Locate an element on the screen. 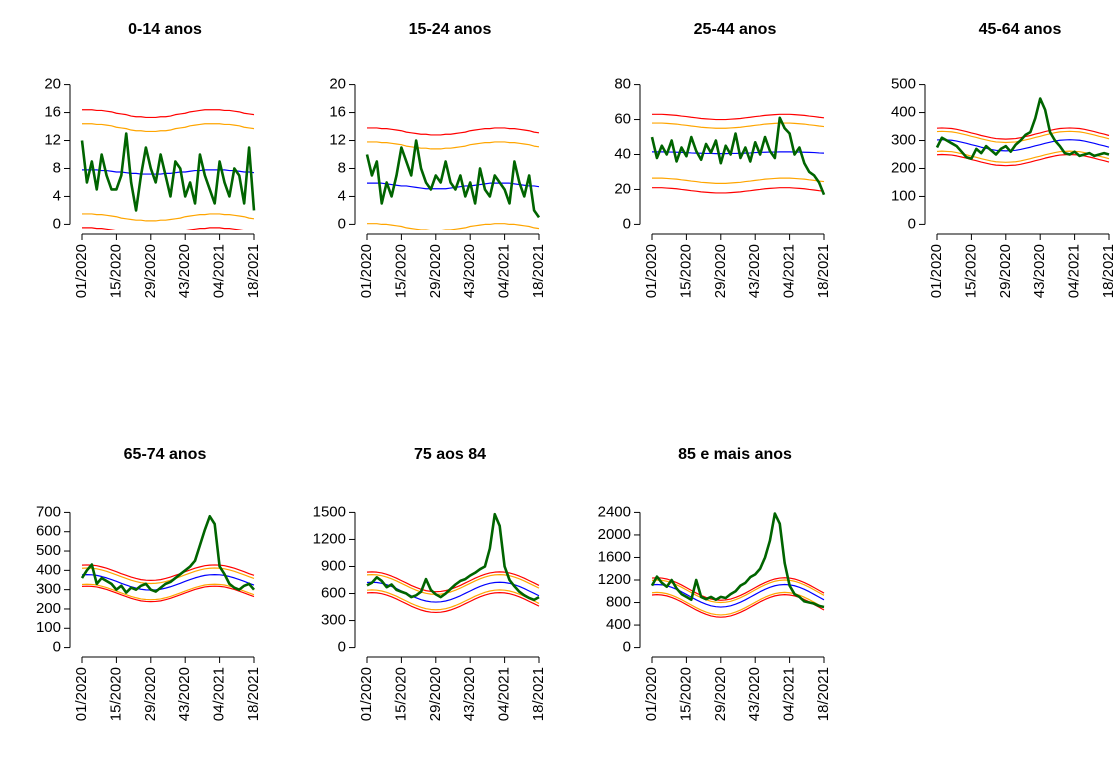 The height and width of the screenshot is (765, 1117). y-tick-label: 60 is located at coordinates (622, 119).